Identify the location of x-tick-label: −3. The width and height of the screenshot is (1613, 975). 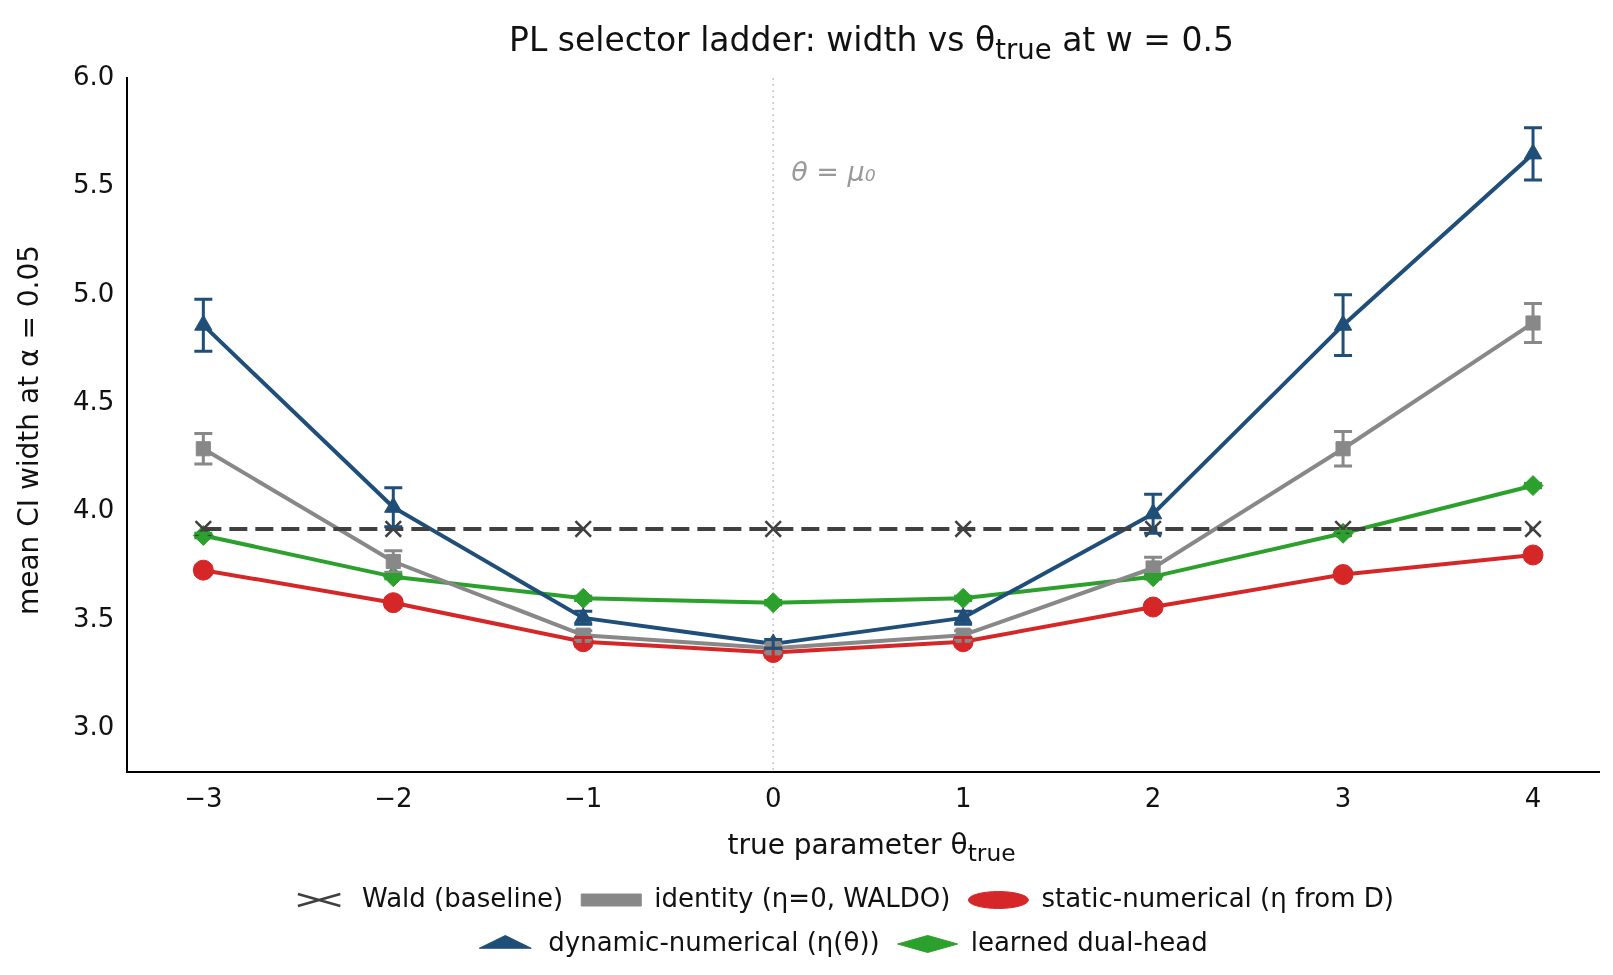
(203, 798).